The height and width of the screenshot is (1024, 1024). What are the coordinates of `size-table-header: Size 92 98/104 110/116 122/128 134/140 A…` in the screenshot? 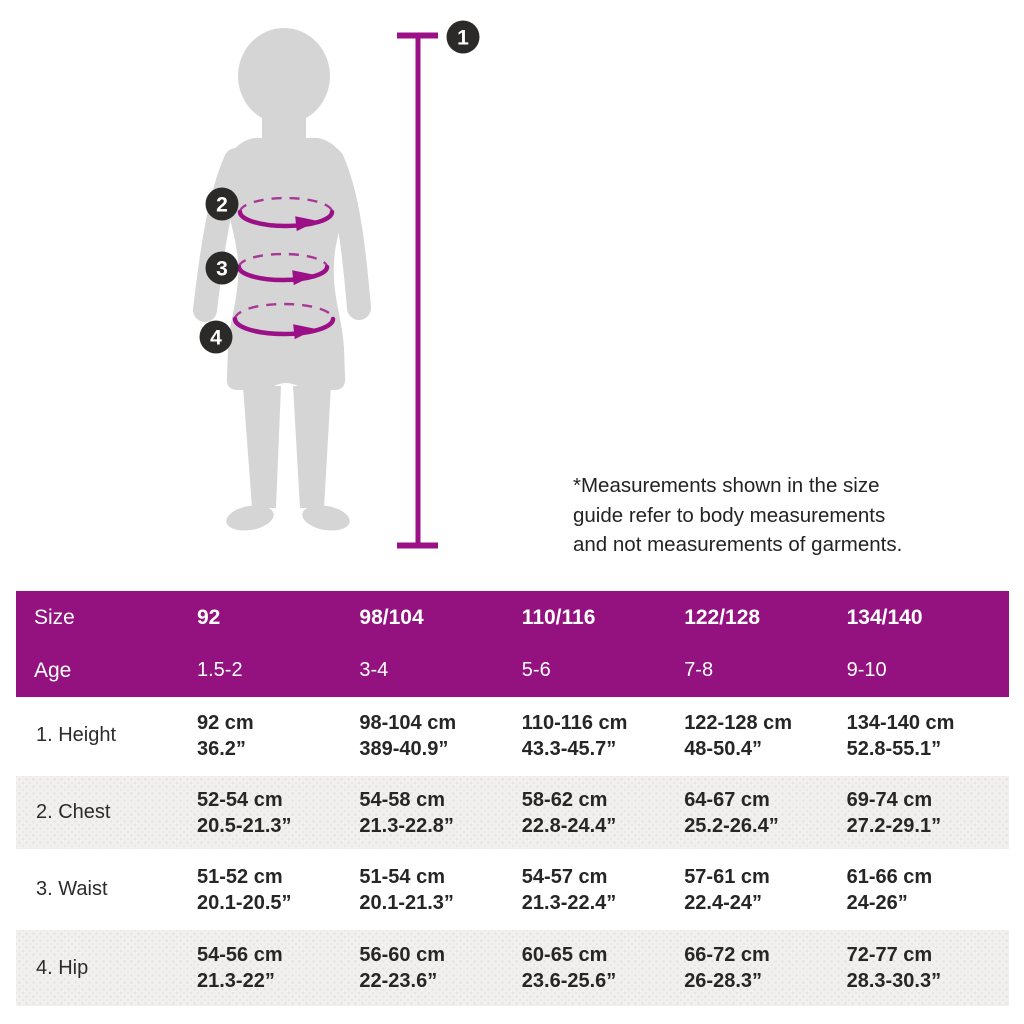 It's located at (512, 644).